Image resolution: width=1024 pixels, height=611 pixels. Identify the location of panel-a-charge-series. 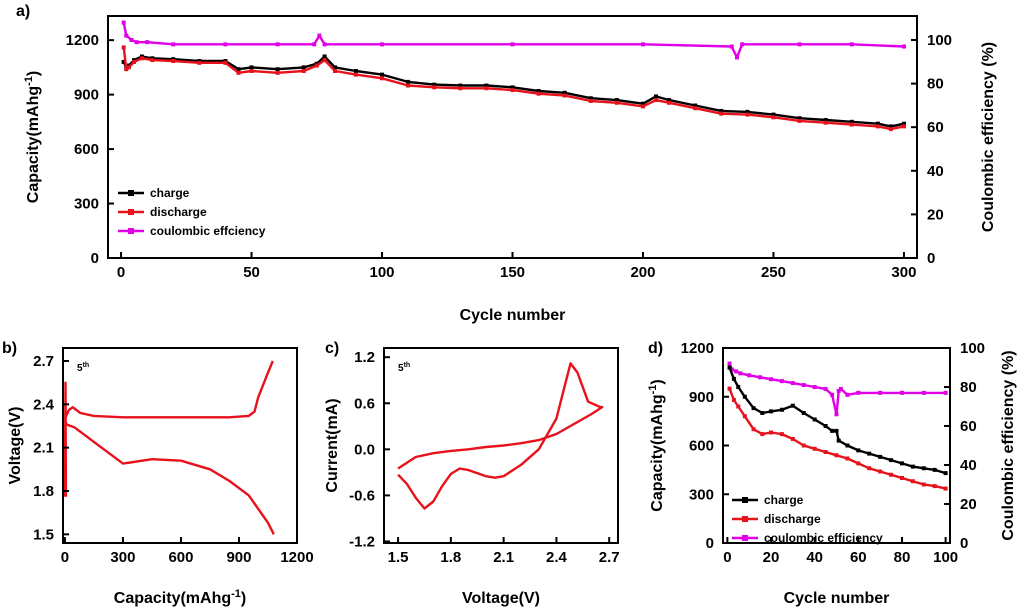
(513, 91).